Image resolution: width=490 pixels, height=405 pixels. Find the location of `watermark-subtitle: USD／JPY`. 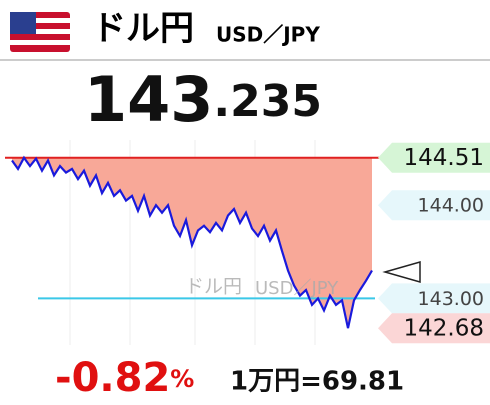

watermark-subtitle: USD／JPY is located at coordinates (297, 288).